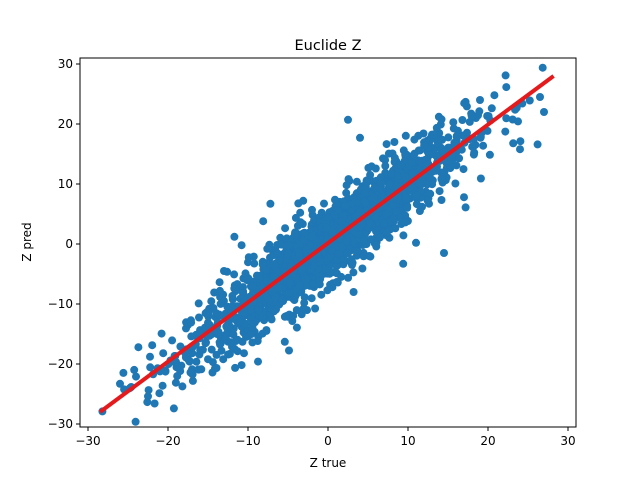 This screenshot has width=640, height=480. What do you see at coordinates (27, 241) in the screenshot?
I see `y-axis-label: Z pred` at bounding box center [27, 241].